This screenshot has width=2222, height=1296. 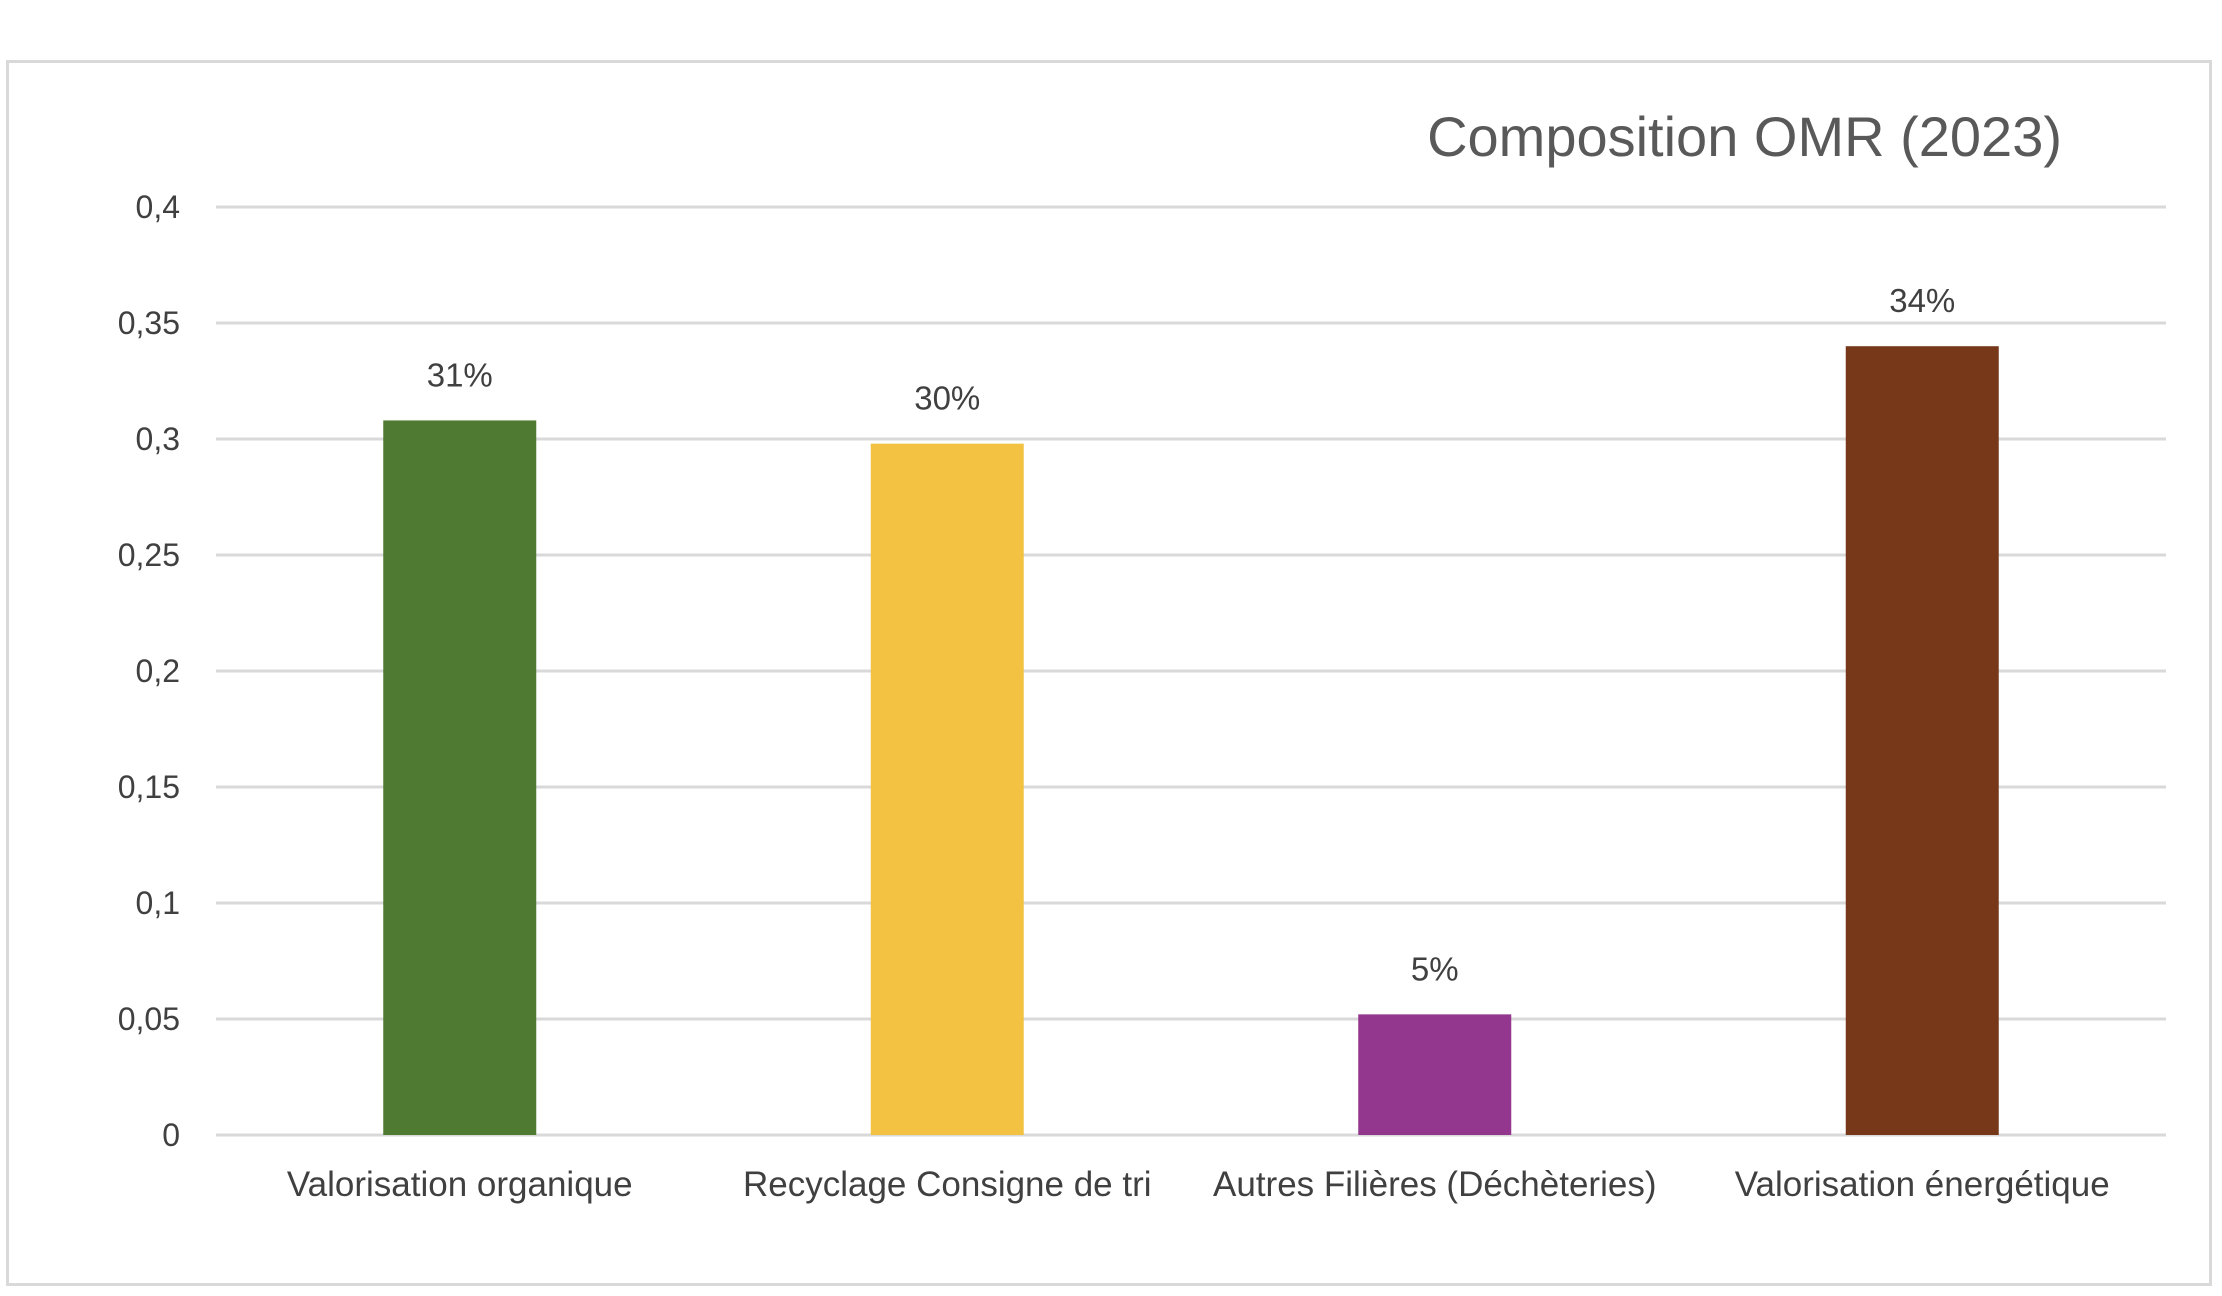 What do you see at coordinates (947, 398) in the screenshot?
I see `data-label: 30%` at bounding box center [947, 398].